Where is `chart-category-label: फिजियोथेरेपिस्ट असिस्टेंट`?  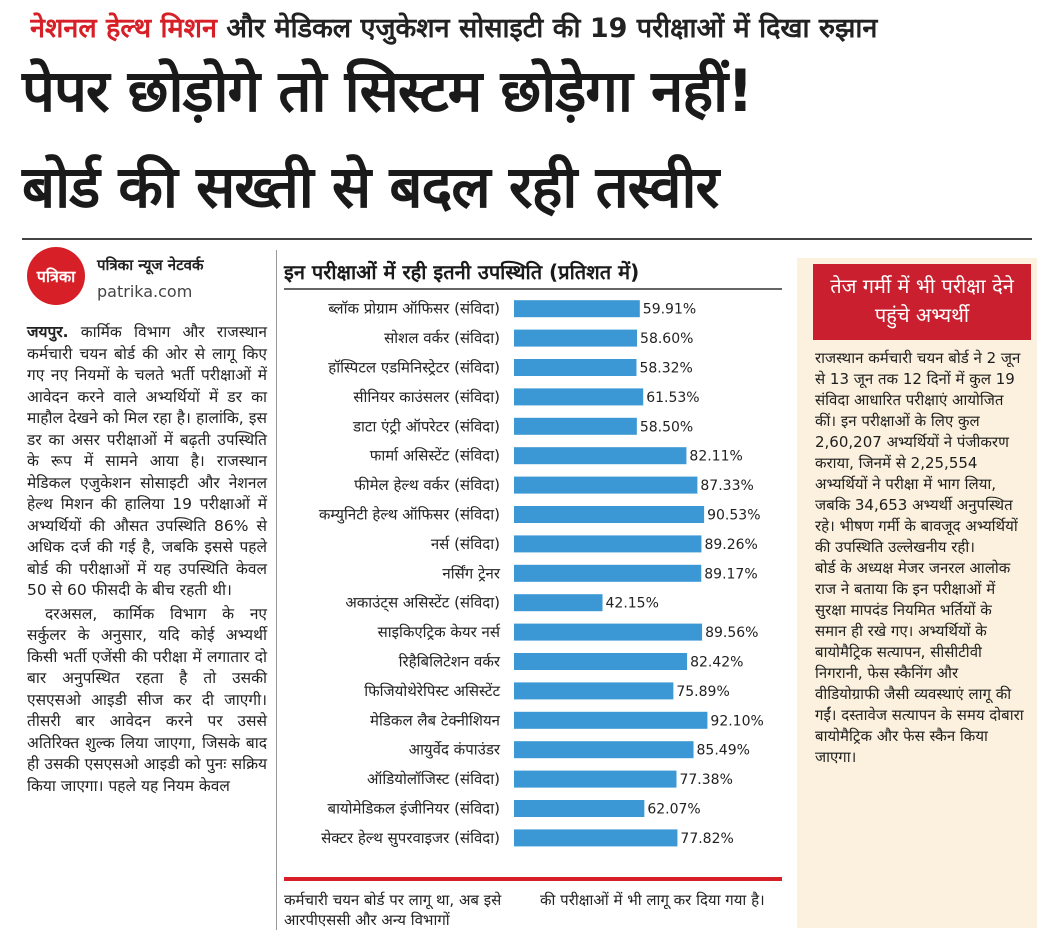 chart-category-label: फिजियोथेरेपिस्ट असिस्टेंट is located at coordinates (432, 691).